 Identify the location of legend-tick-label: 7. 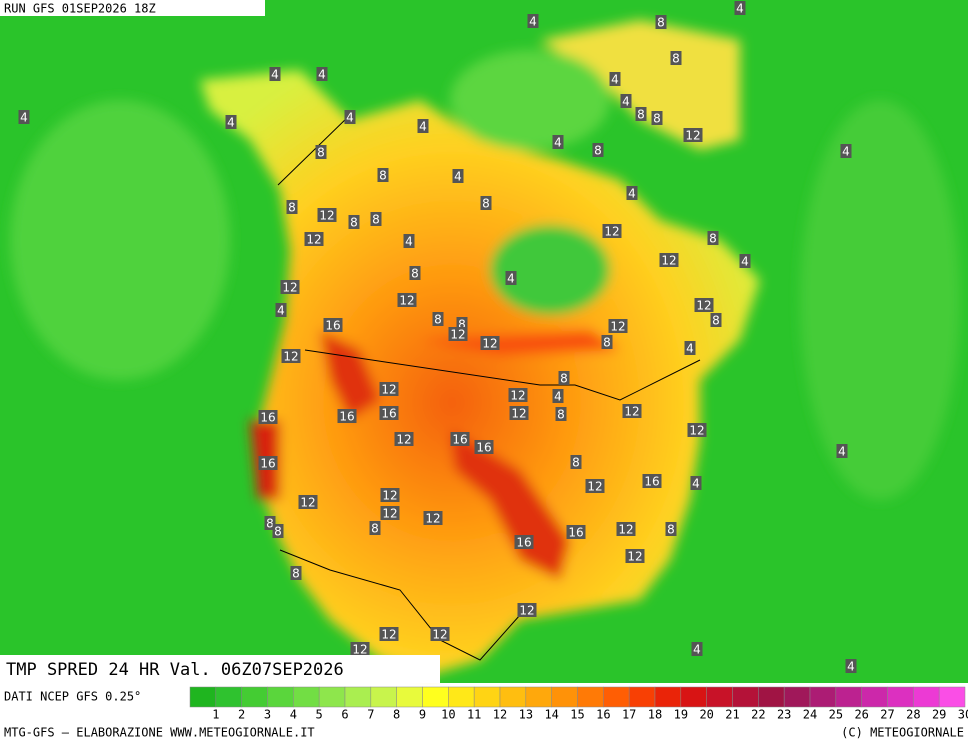
(370, 715).